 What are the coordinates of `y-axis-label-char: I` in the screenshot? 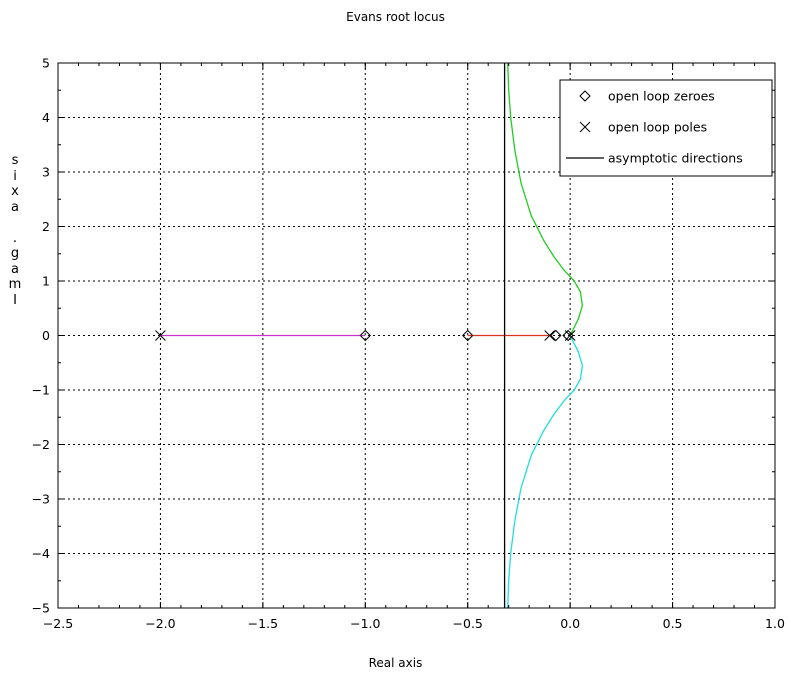 It's located at (15, 300).